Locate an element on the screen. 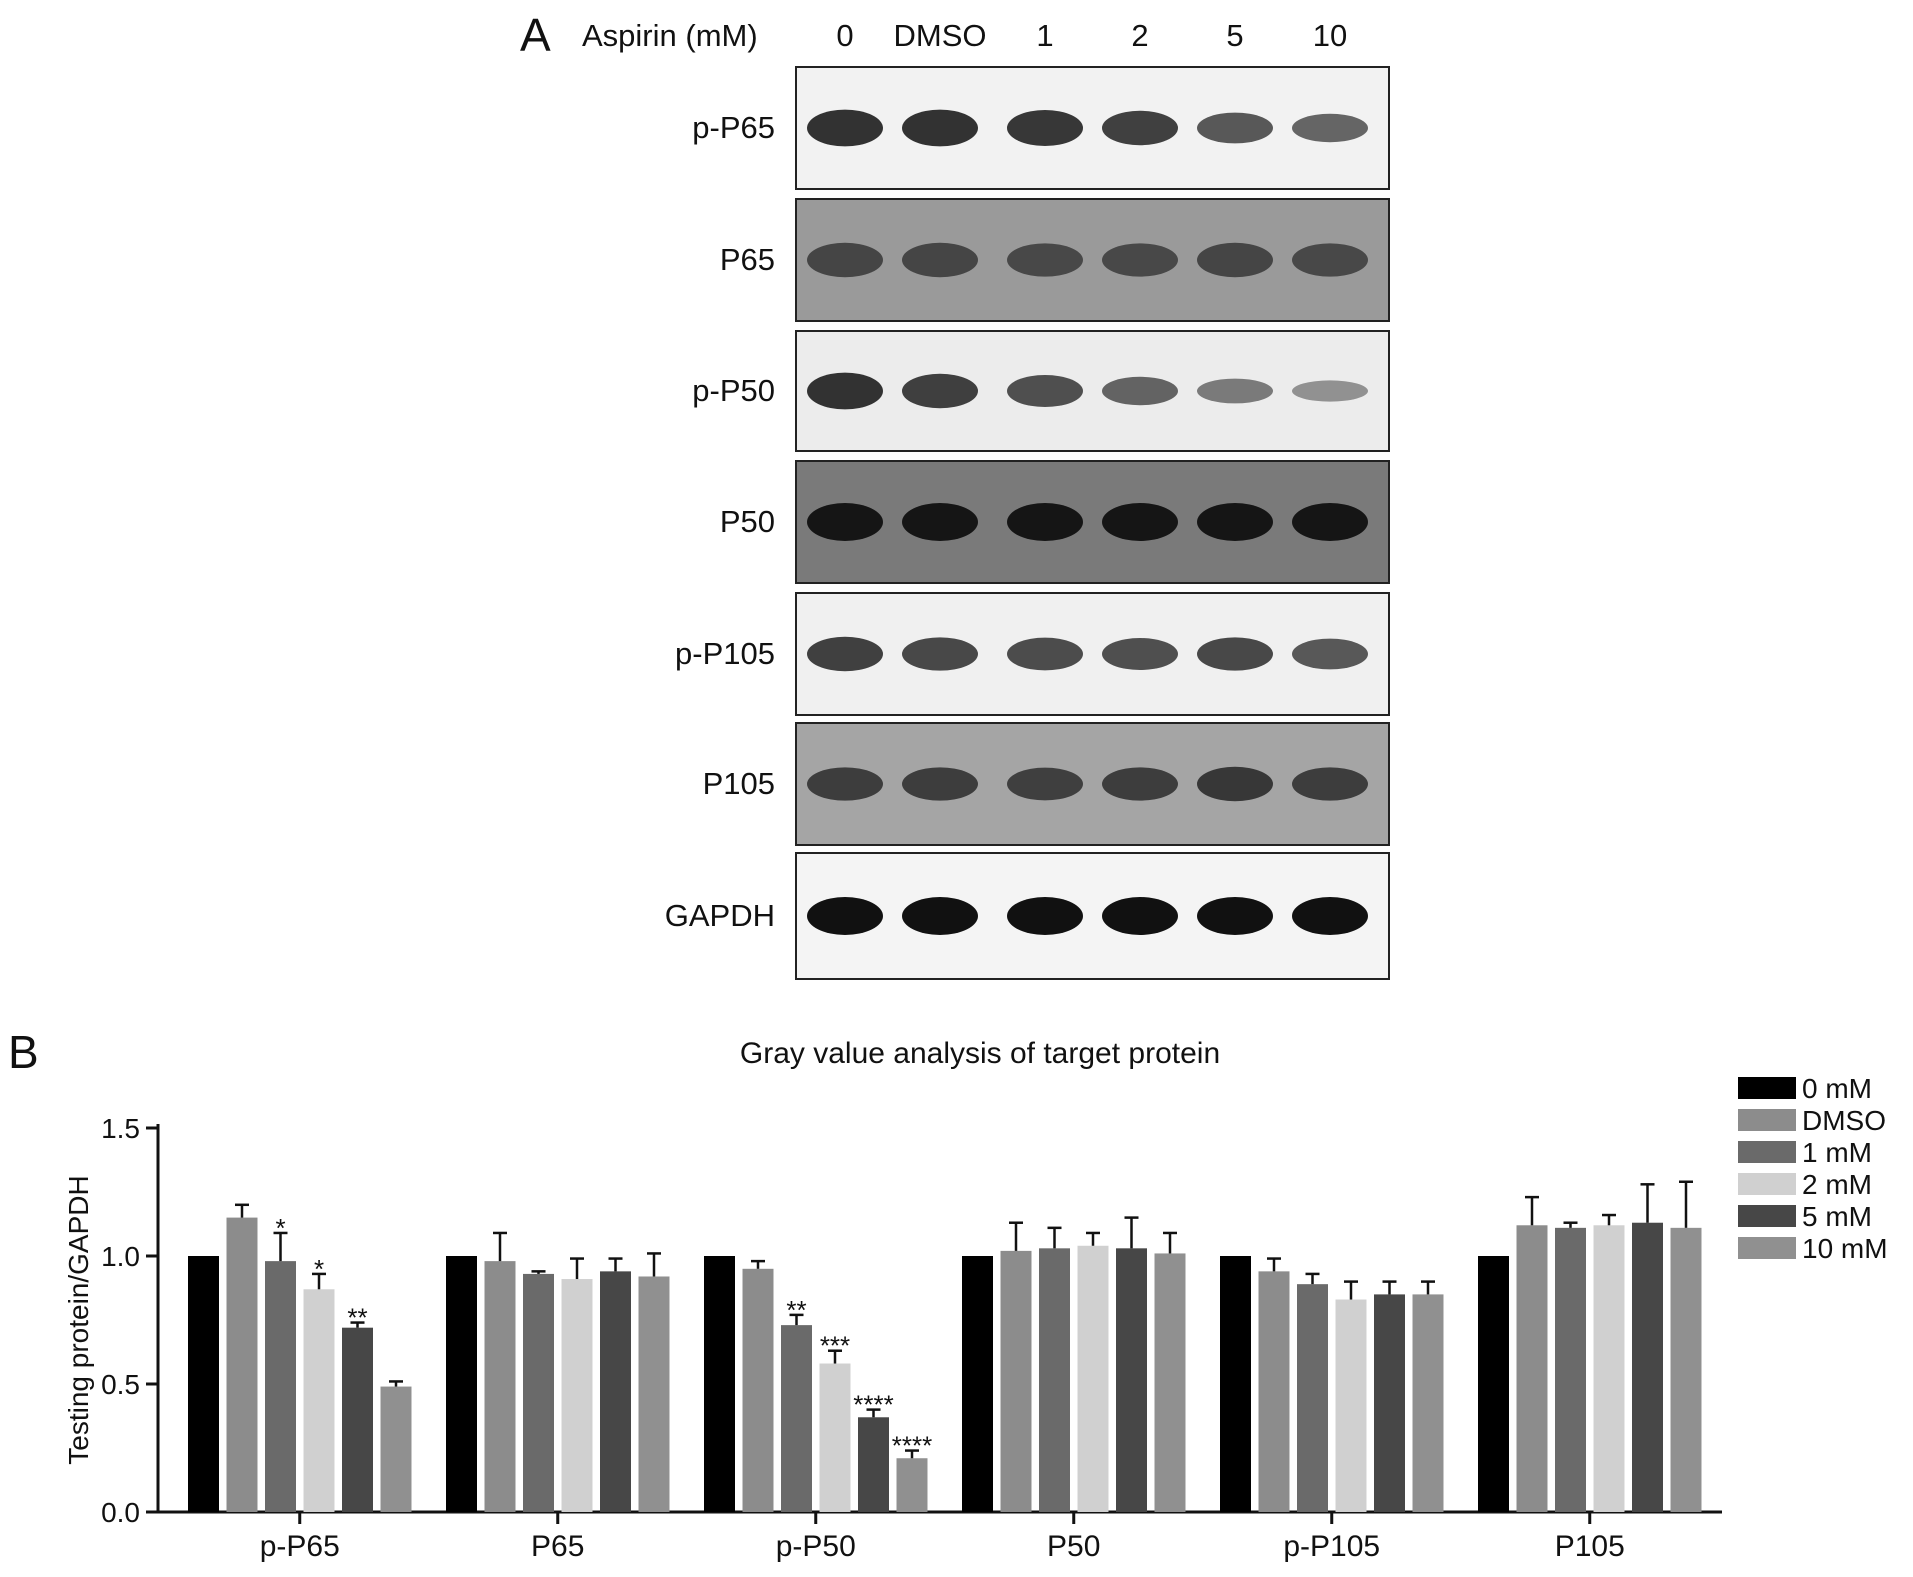 Image resolution: width=1913 pixels, height=1577 pixels. lane-label: 1 is located at coordinates (1045, 35).